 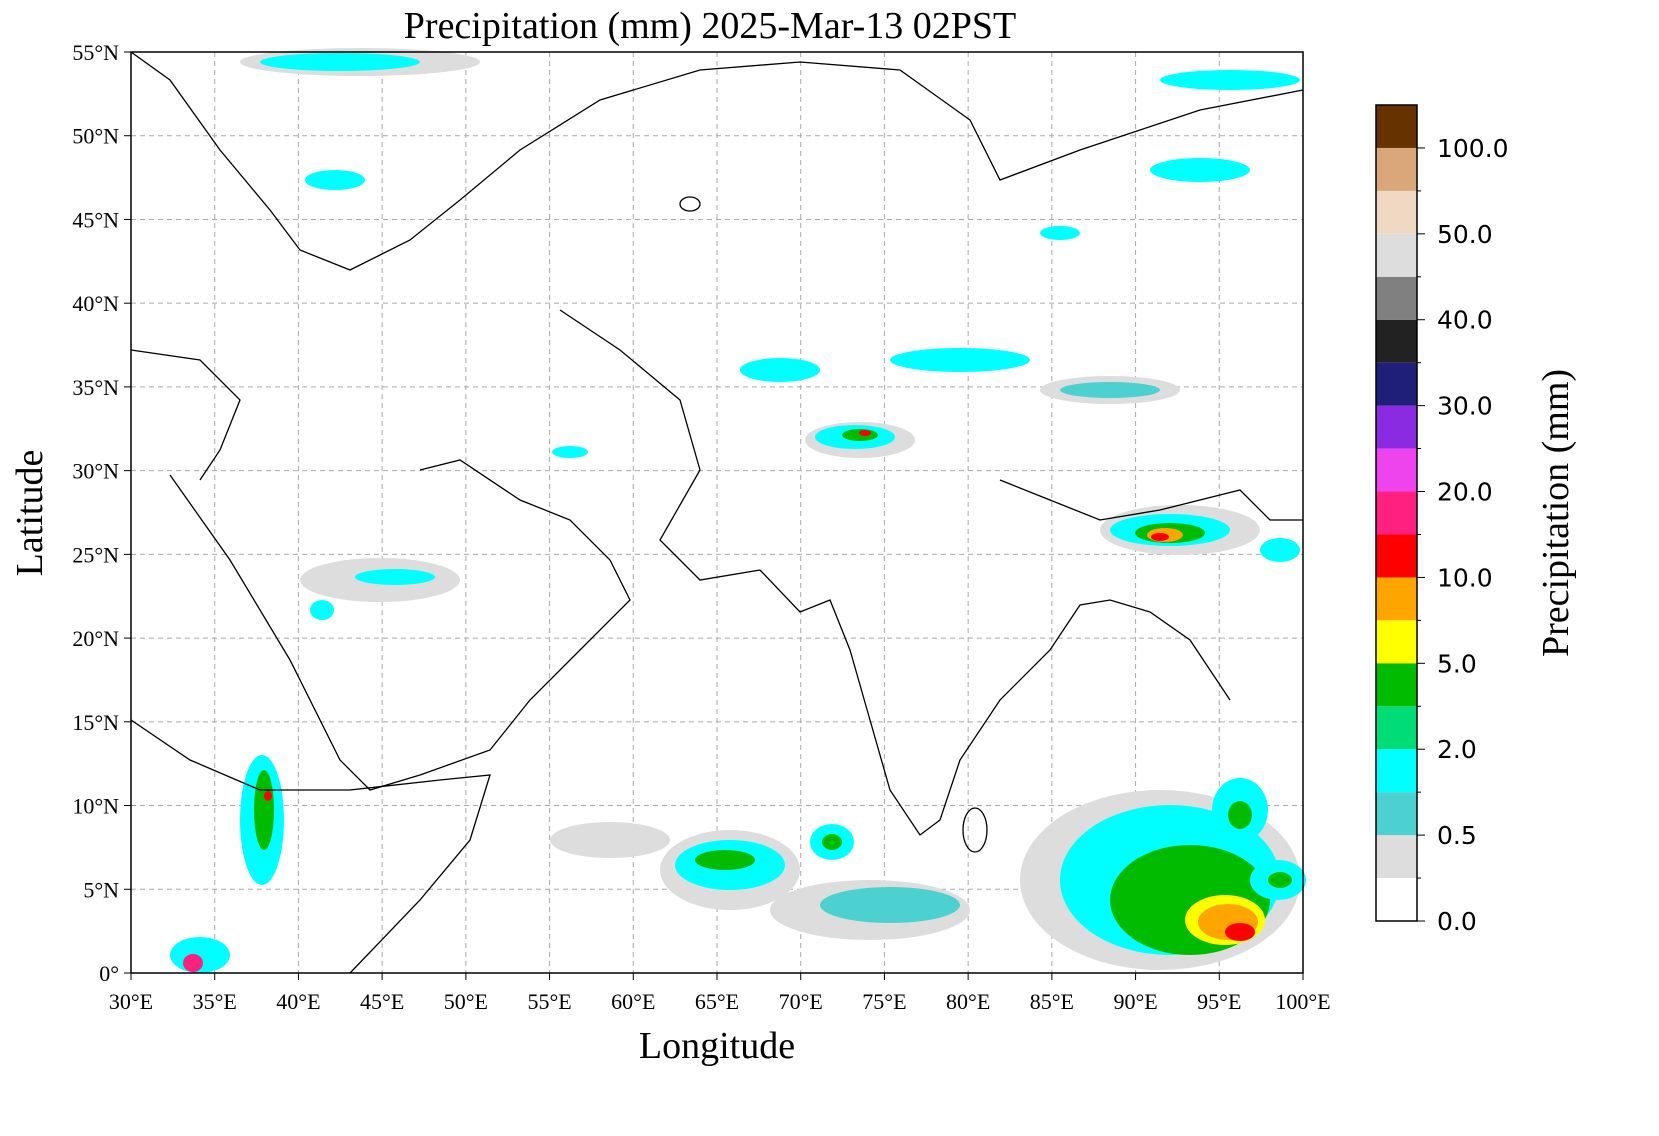 What do you see at coordinates (95, 806) in the screenshot?
I see `y-tick-label: 10°N` at bounding box center [95, 806].